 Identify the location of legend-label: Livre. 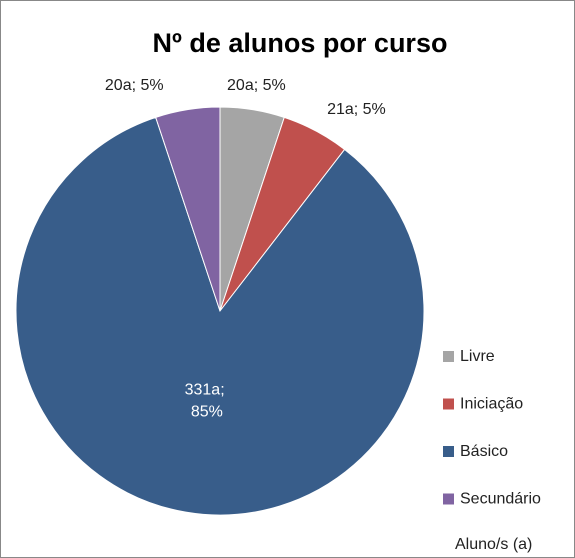
(477, 356).